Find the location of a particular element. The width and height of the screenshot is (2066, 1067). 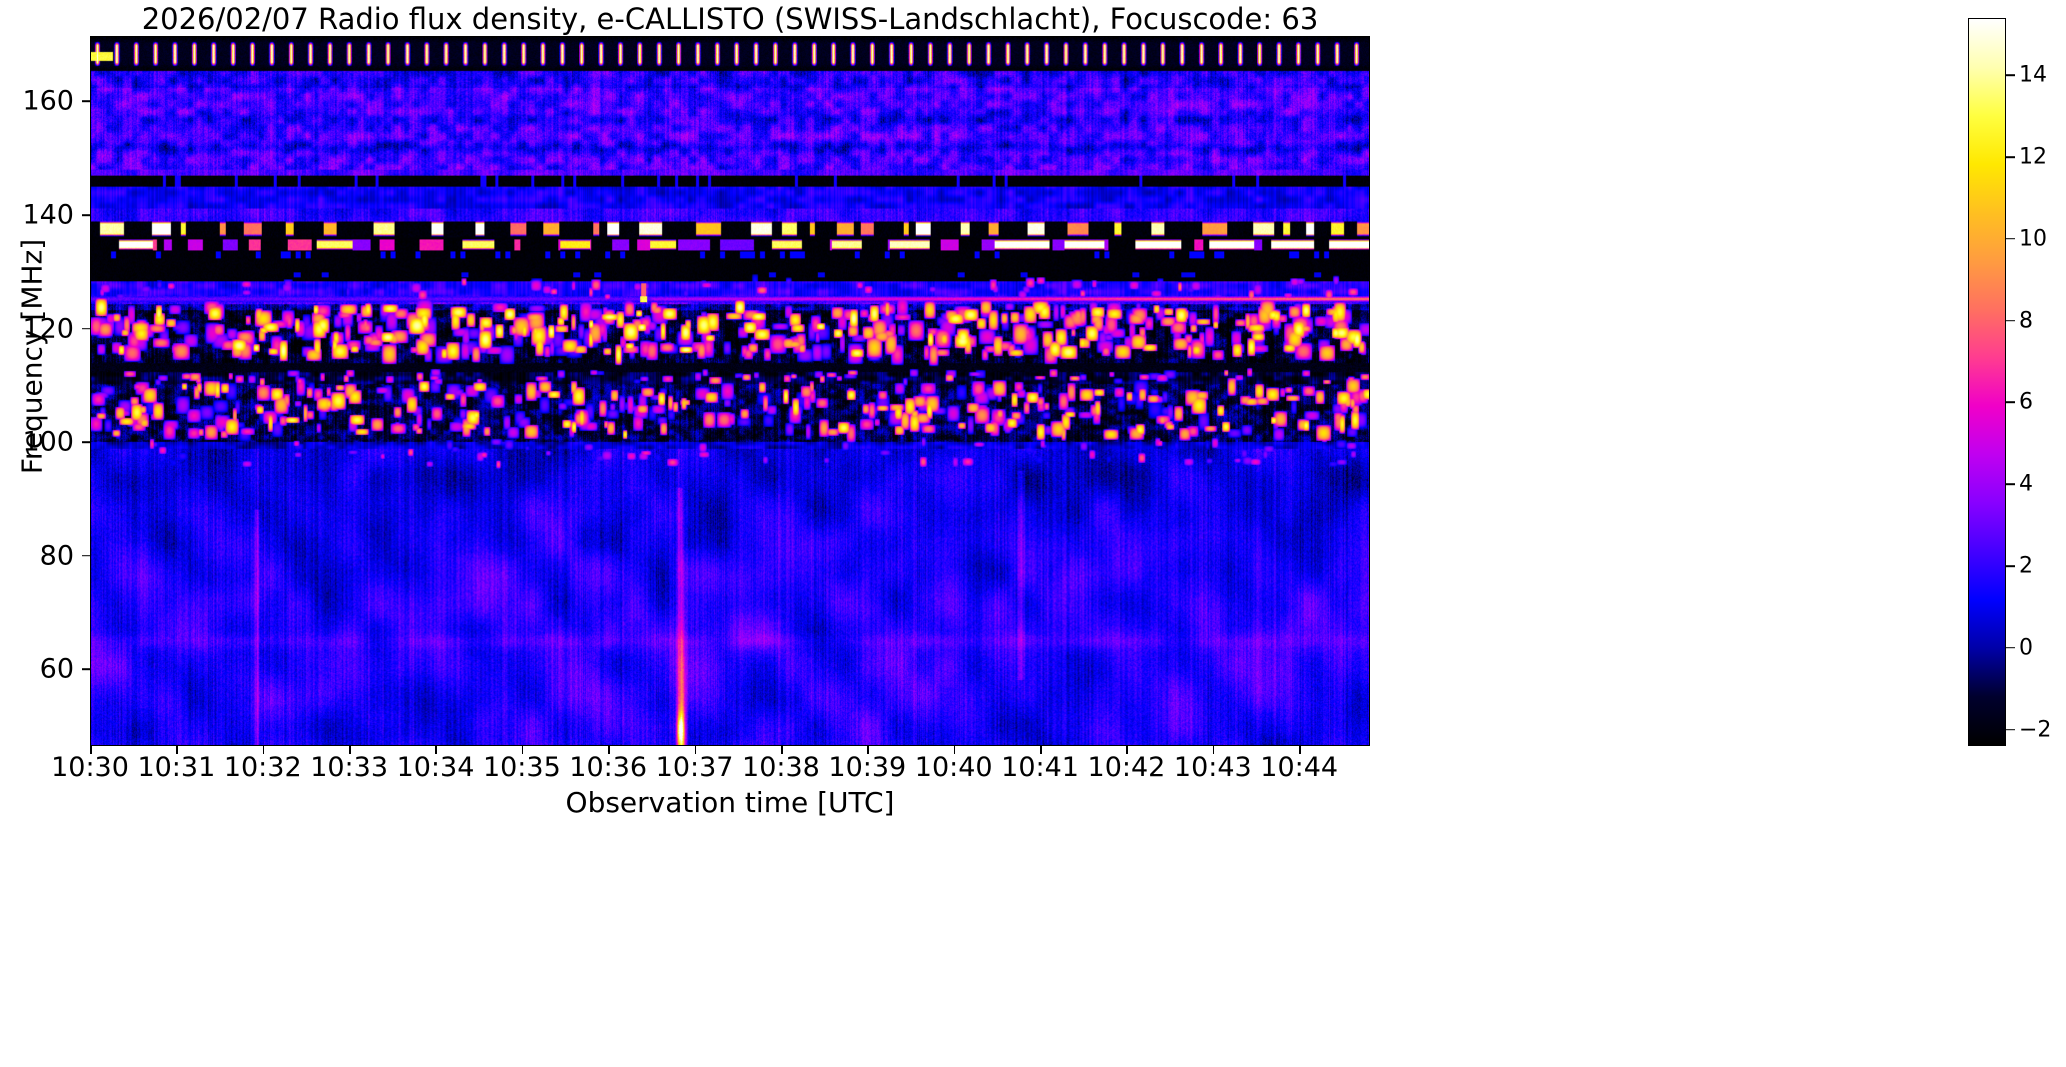

x-tick-label: 10:33 is located at coordinates (349, 767).